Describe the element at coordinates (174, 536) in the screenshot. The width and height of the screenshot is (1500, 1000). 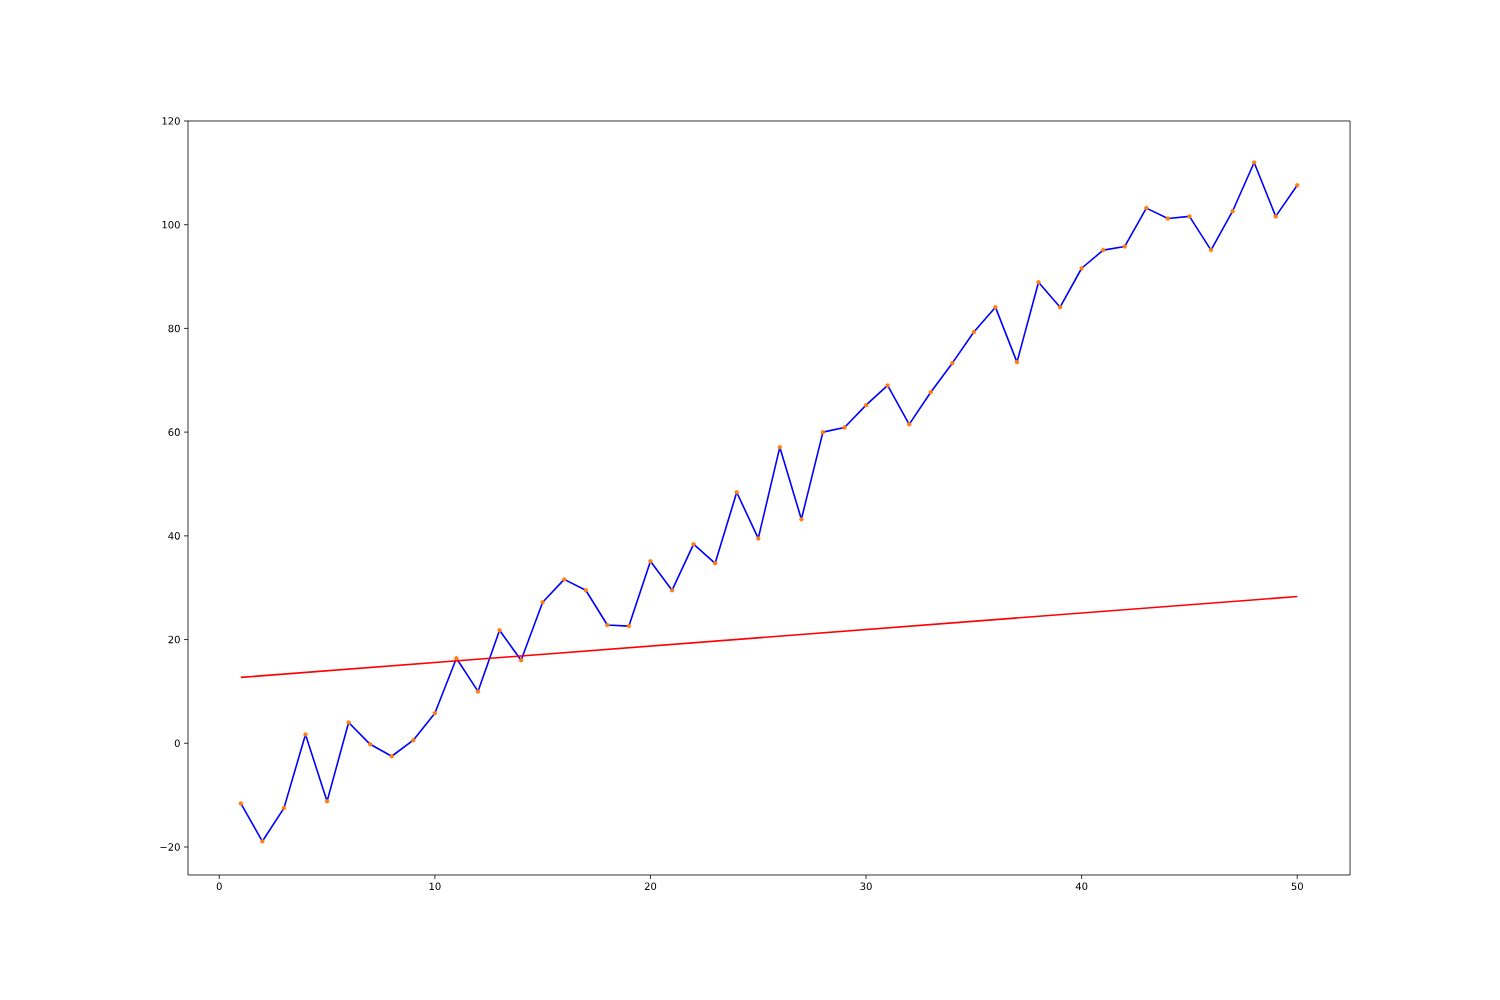
I see `y-tick-label: 40` at that location.